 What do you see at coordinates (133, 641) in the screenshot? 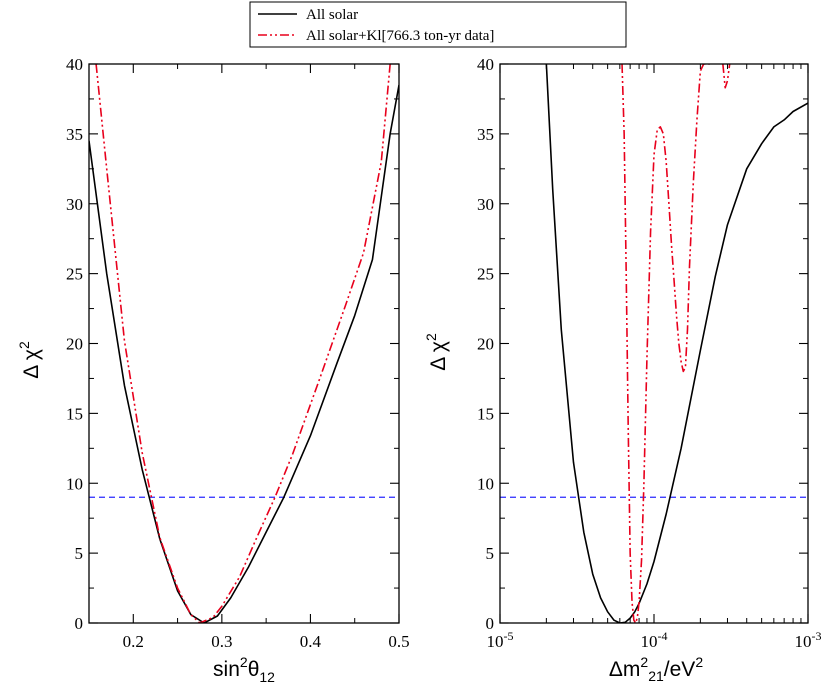
I see `left-xtick-label: 0.2` at bounding box center [133, 641].